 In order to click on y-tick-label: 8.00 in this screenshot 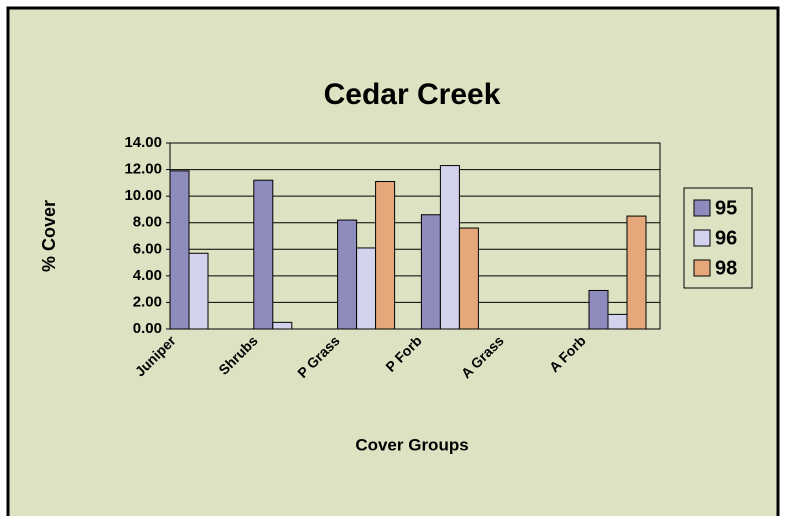, I will do `click(147, 222)`.